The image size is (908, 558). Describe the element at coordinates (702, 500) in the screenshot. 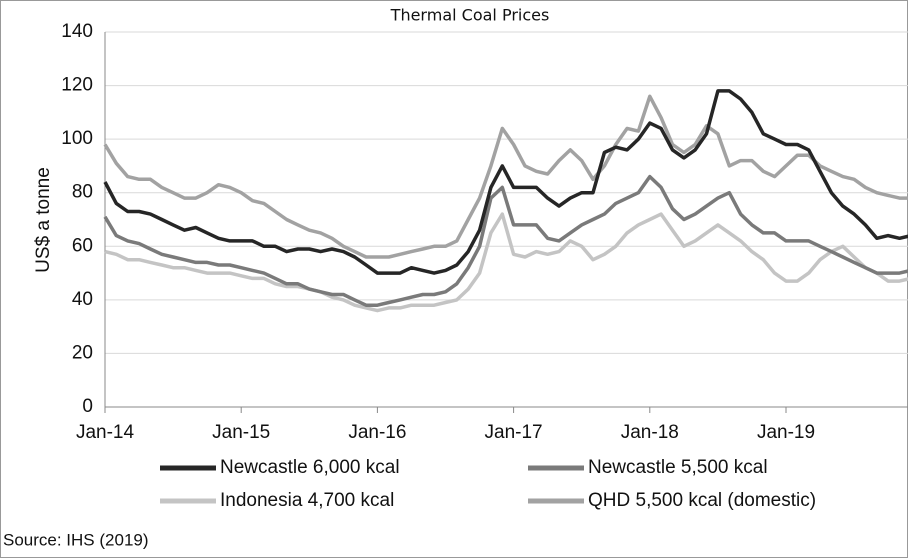

I see `legend-label: QHD 5,500 kcal (domestic)` at that location.